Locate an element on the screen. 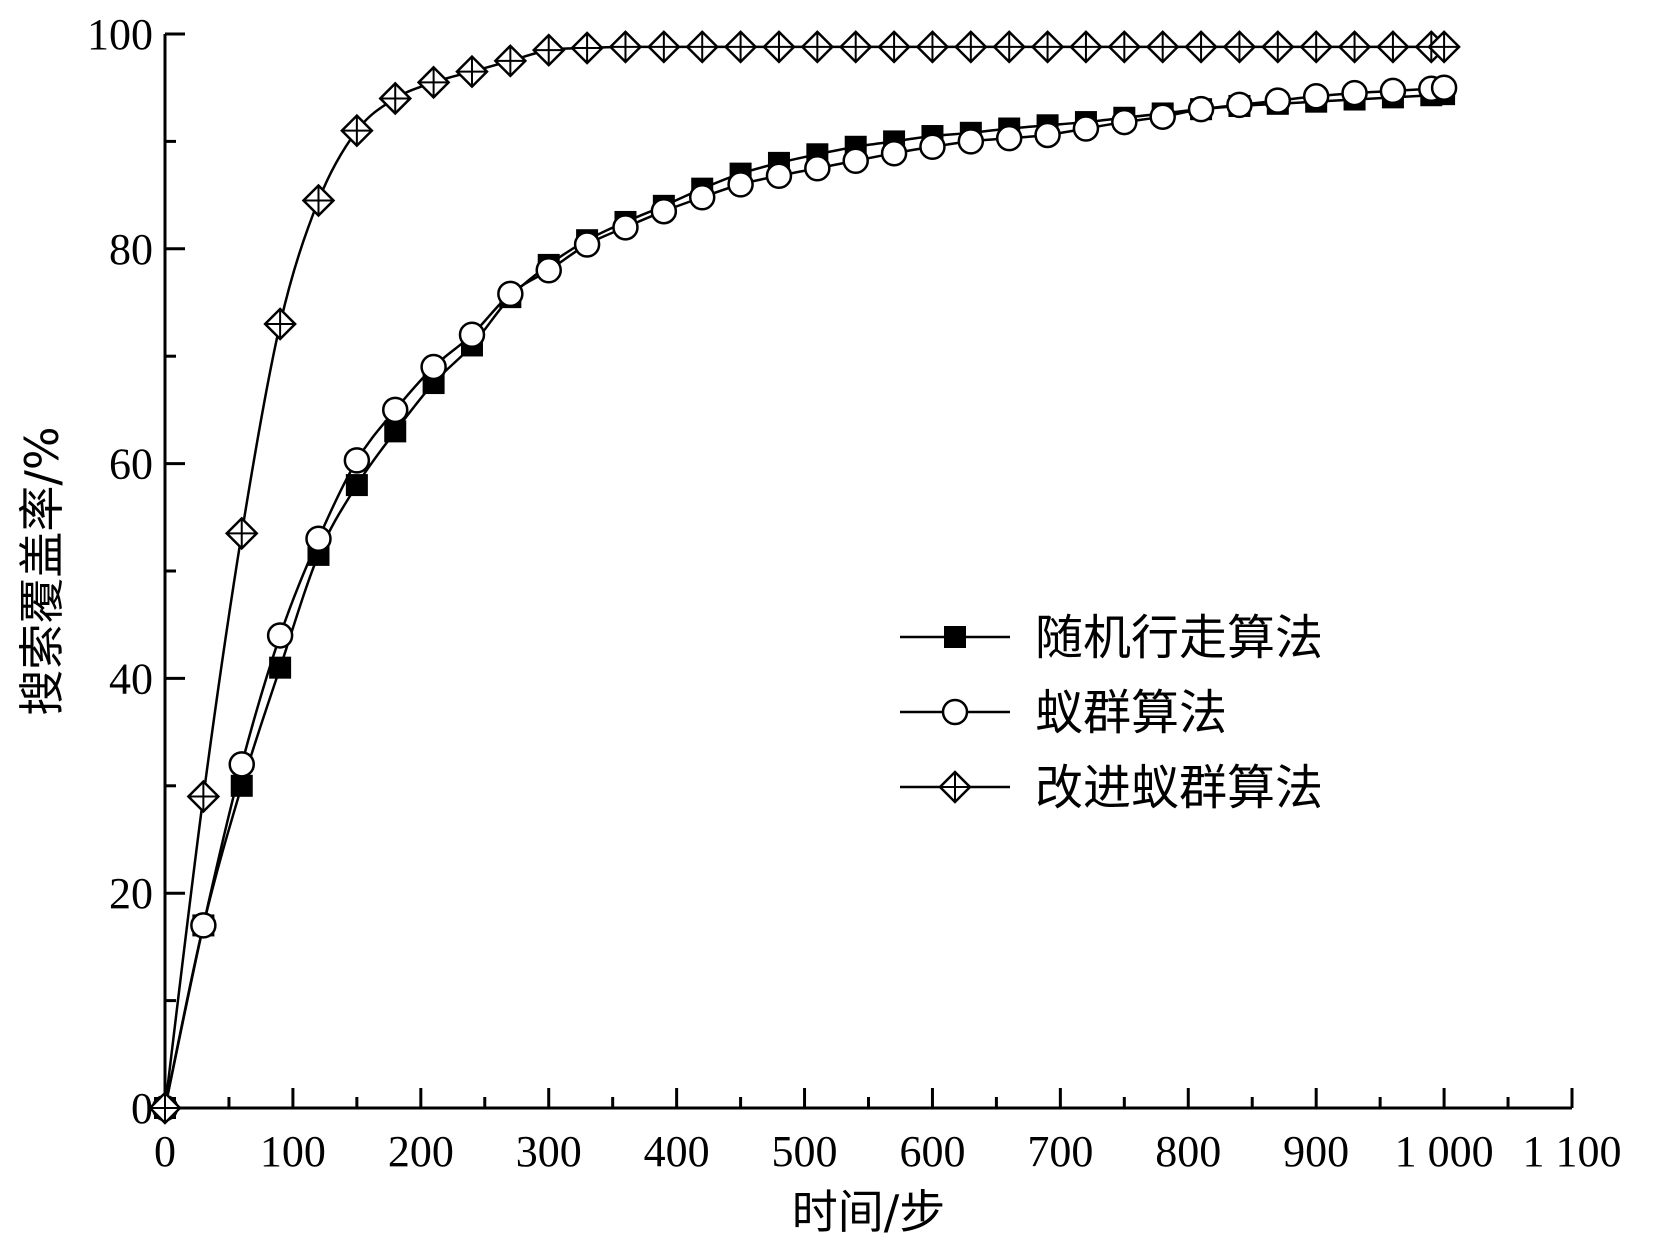  legend-item: 随机行走算法 is located at coordinates (1111, 638).